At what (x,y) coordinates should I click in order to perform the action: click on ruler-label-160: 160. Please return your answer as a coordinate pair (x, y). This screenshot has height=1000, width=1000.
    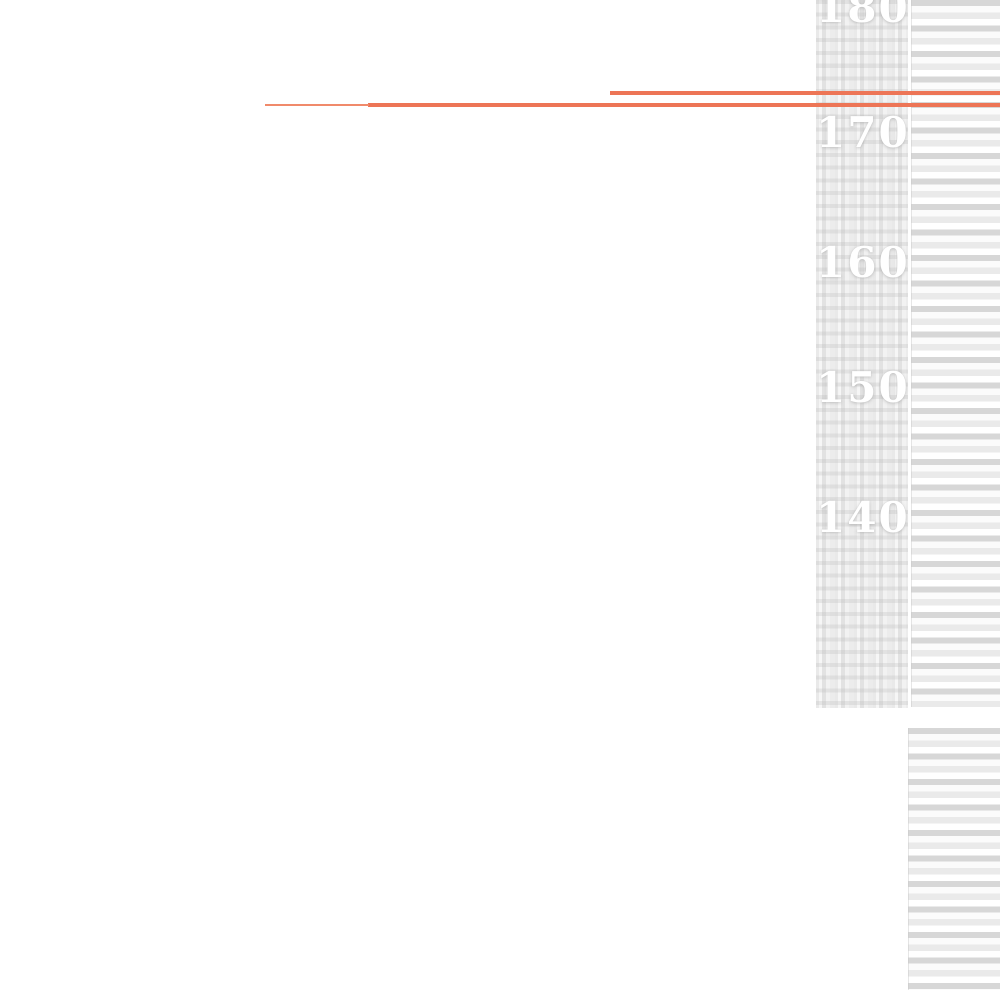
    Looking at the image, I should click on (863, 262).